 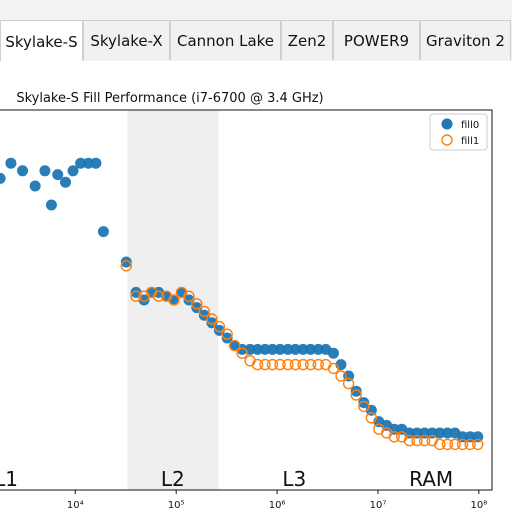 What do you see at coordinates (470, 141) in the screenshot?
I see `legend-label-fill1: fill1` at bounding box center [470, 141].